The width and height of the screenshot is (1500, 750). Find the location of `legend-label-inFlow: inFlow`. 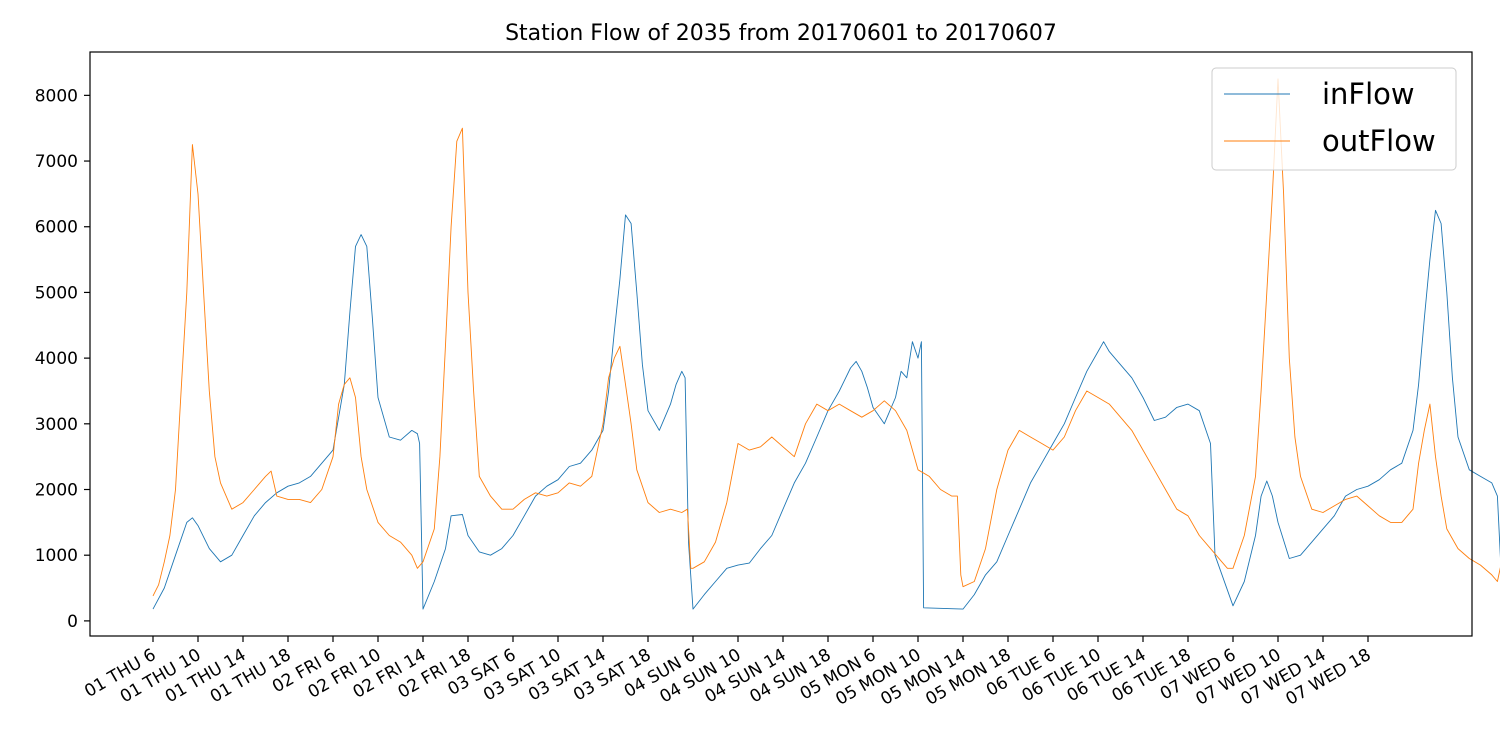

legend-label-inFlow: inFlow is located at coordinates (1368, 94).